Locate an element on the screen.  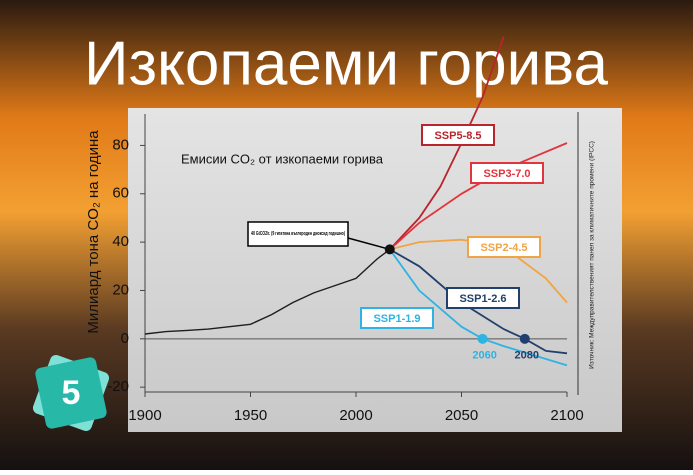
callout-line is located at coordinates (368, 244).